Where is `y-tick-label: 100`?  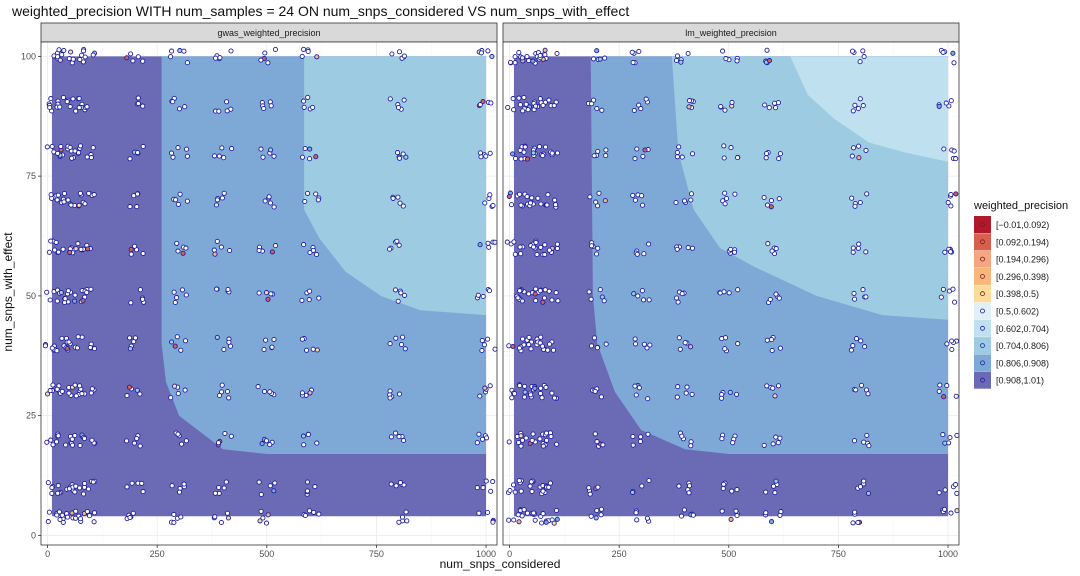 y-tick-label: 100 is located at coordinates (28, 56).